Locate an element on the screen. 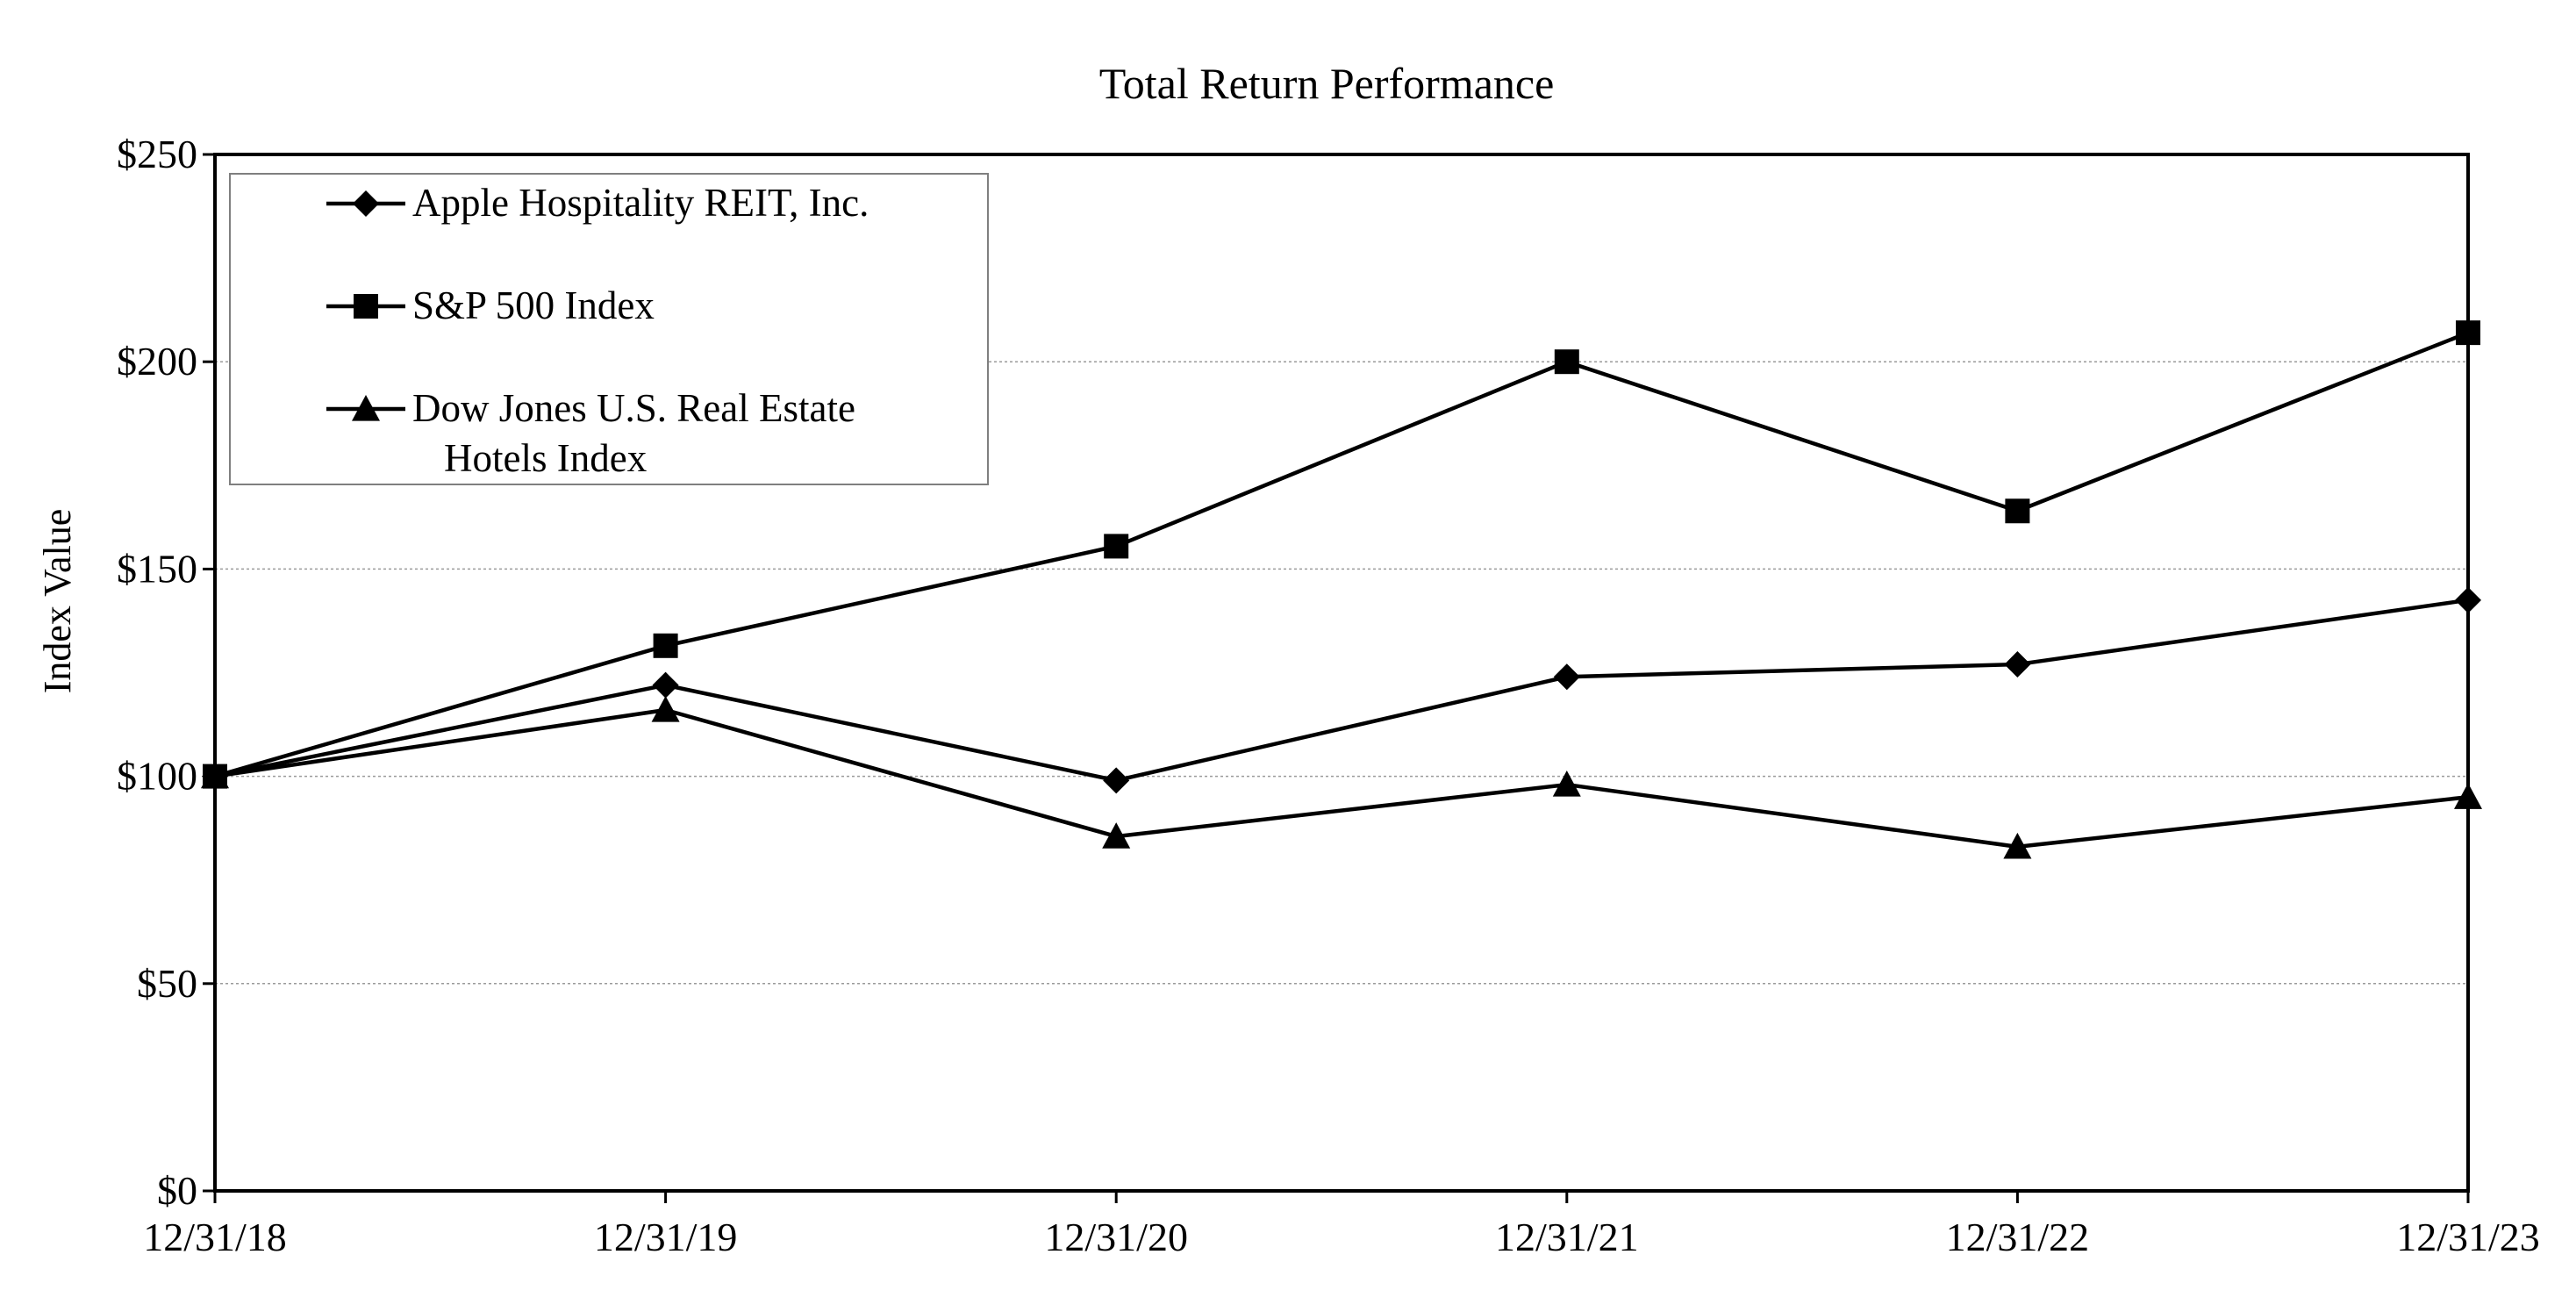 The image size is (2576, 1312). legend-entry: Dow Jones U.S. Real Estate Hotels Index is located at coordinates (590, 433).